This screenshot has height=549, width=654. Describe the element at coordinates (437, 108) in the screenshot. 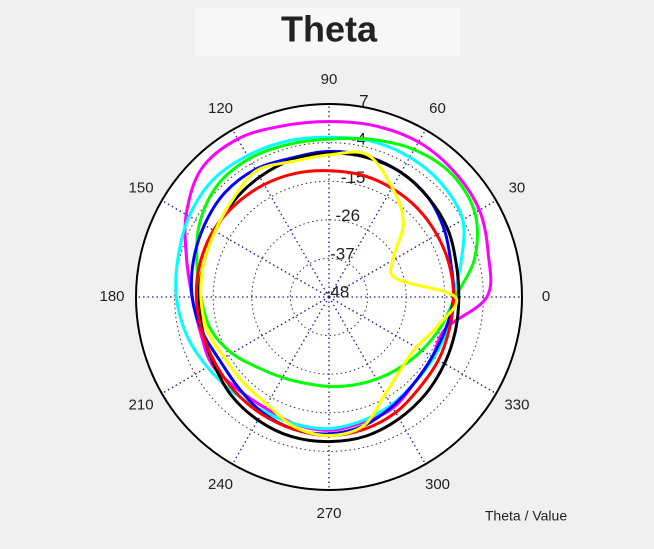

I see `theta-tick-label: 60` at that location.